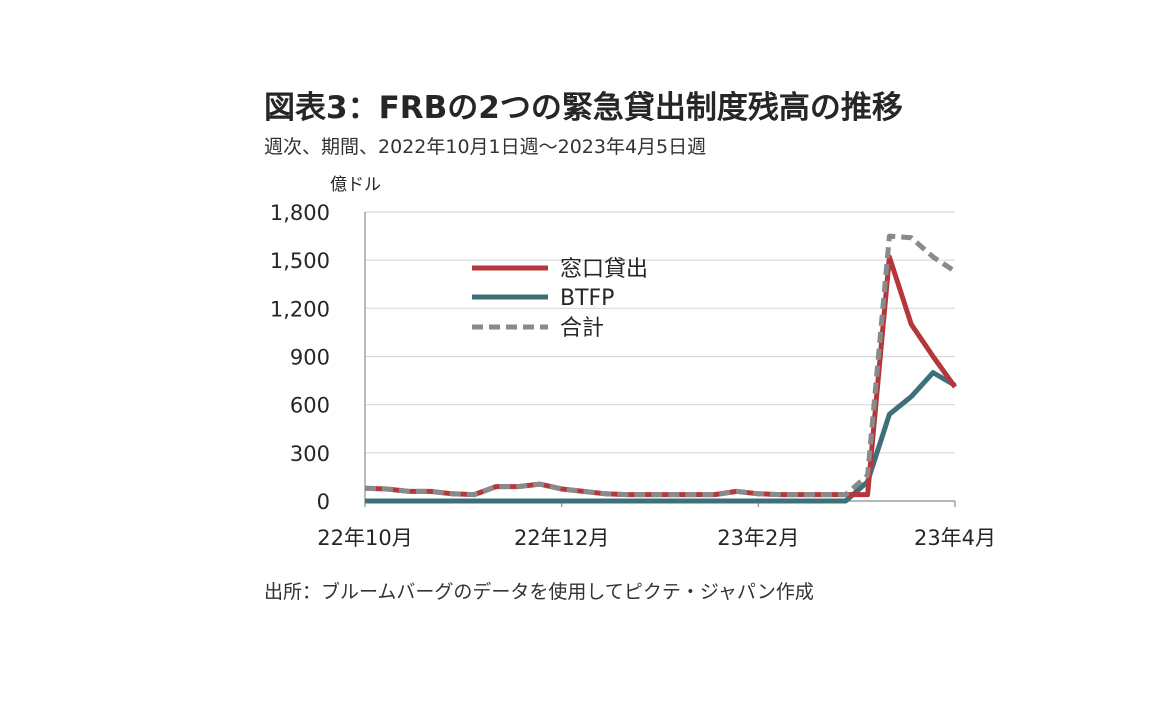 This screenshot has width=1152, height=720. Describe the element at coordinates (355, 185) in the screenshot. I see `y-axis-unit: 億ドル` at that location.